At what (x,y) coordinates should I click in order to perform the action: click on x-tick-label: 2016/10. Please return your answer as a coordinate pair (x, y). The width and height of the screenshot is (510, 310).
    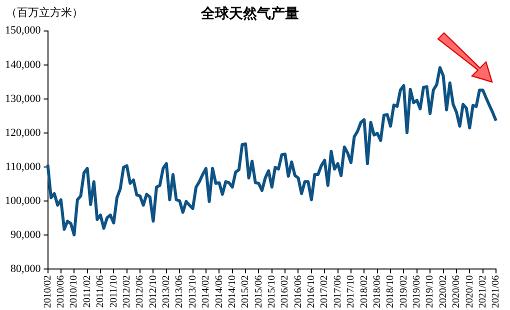
    Looking at the image, I should click on (312, 291).